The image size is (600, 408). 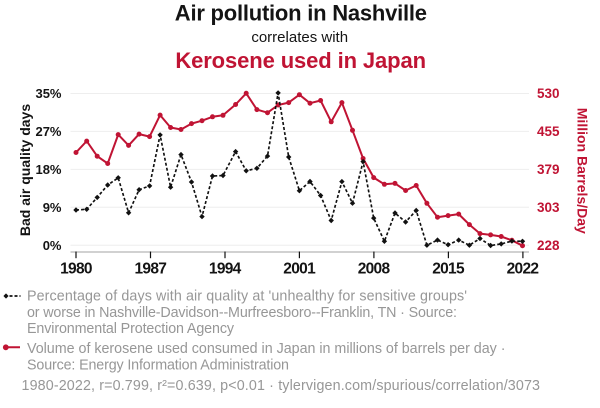 What do you see at coordinates (448, 269) in the screenshot?
I see `svg-text: 2015` at bounding box center [448, 269].